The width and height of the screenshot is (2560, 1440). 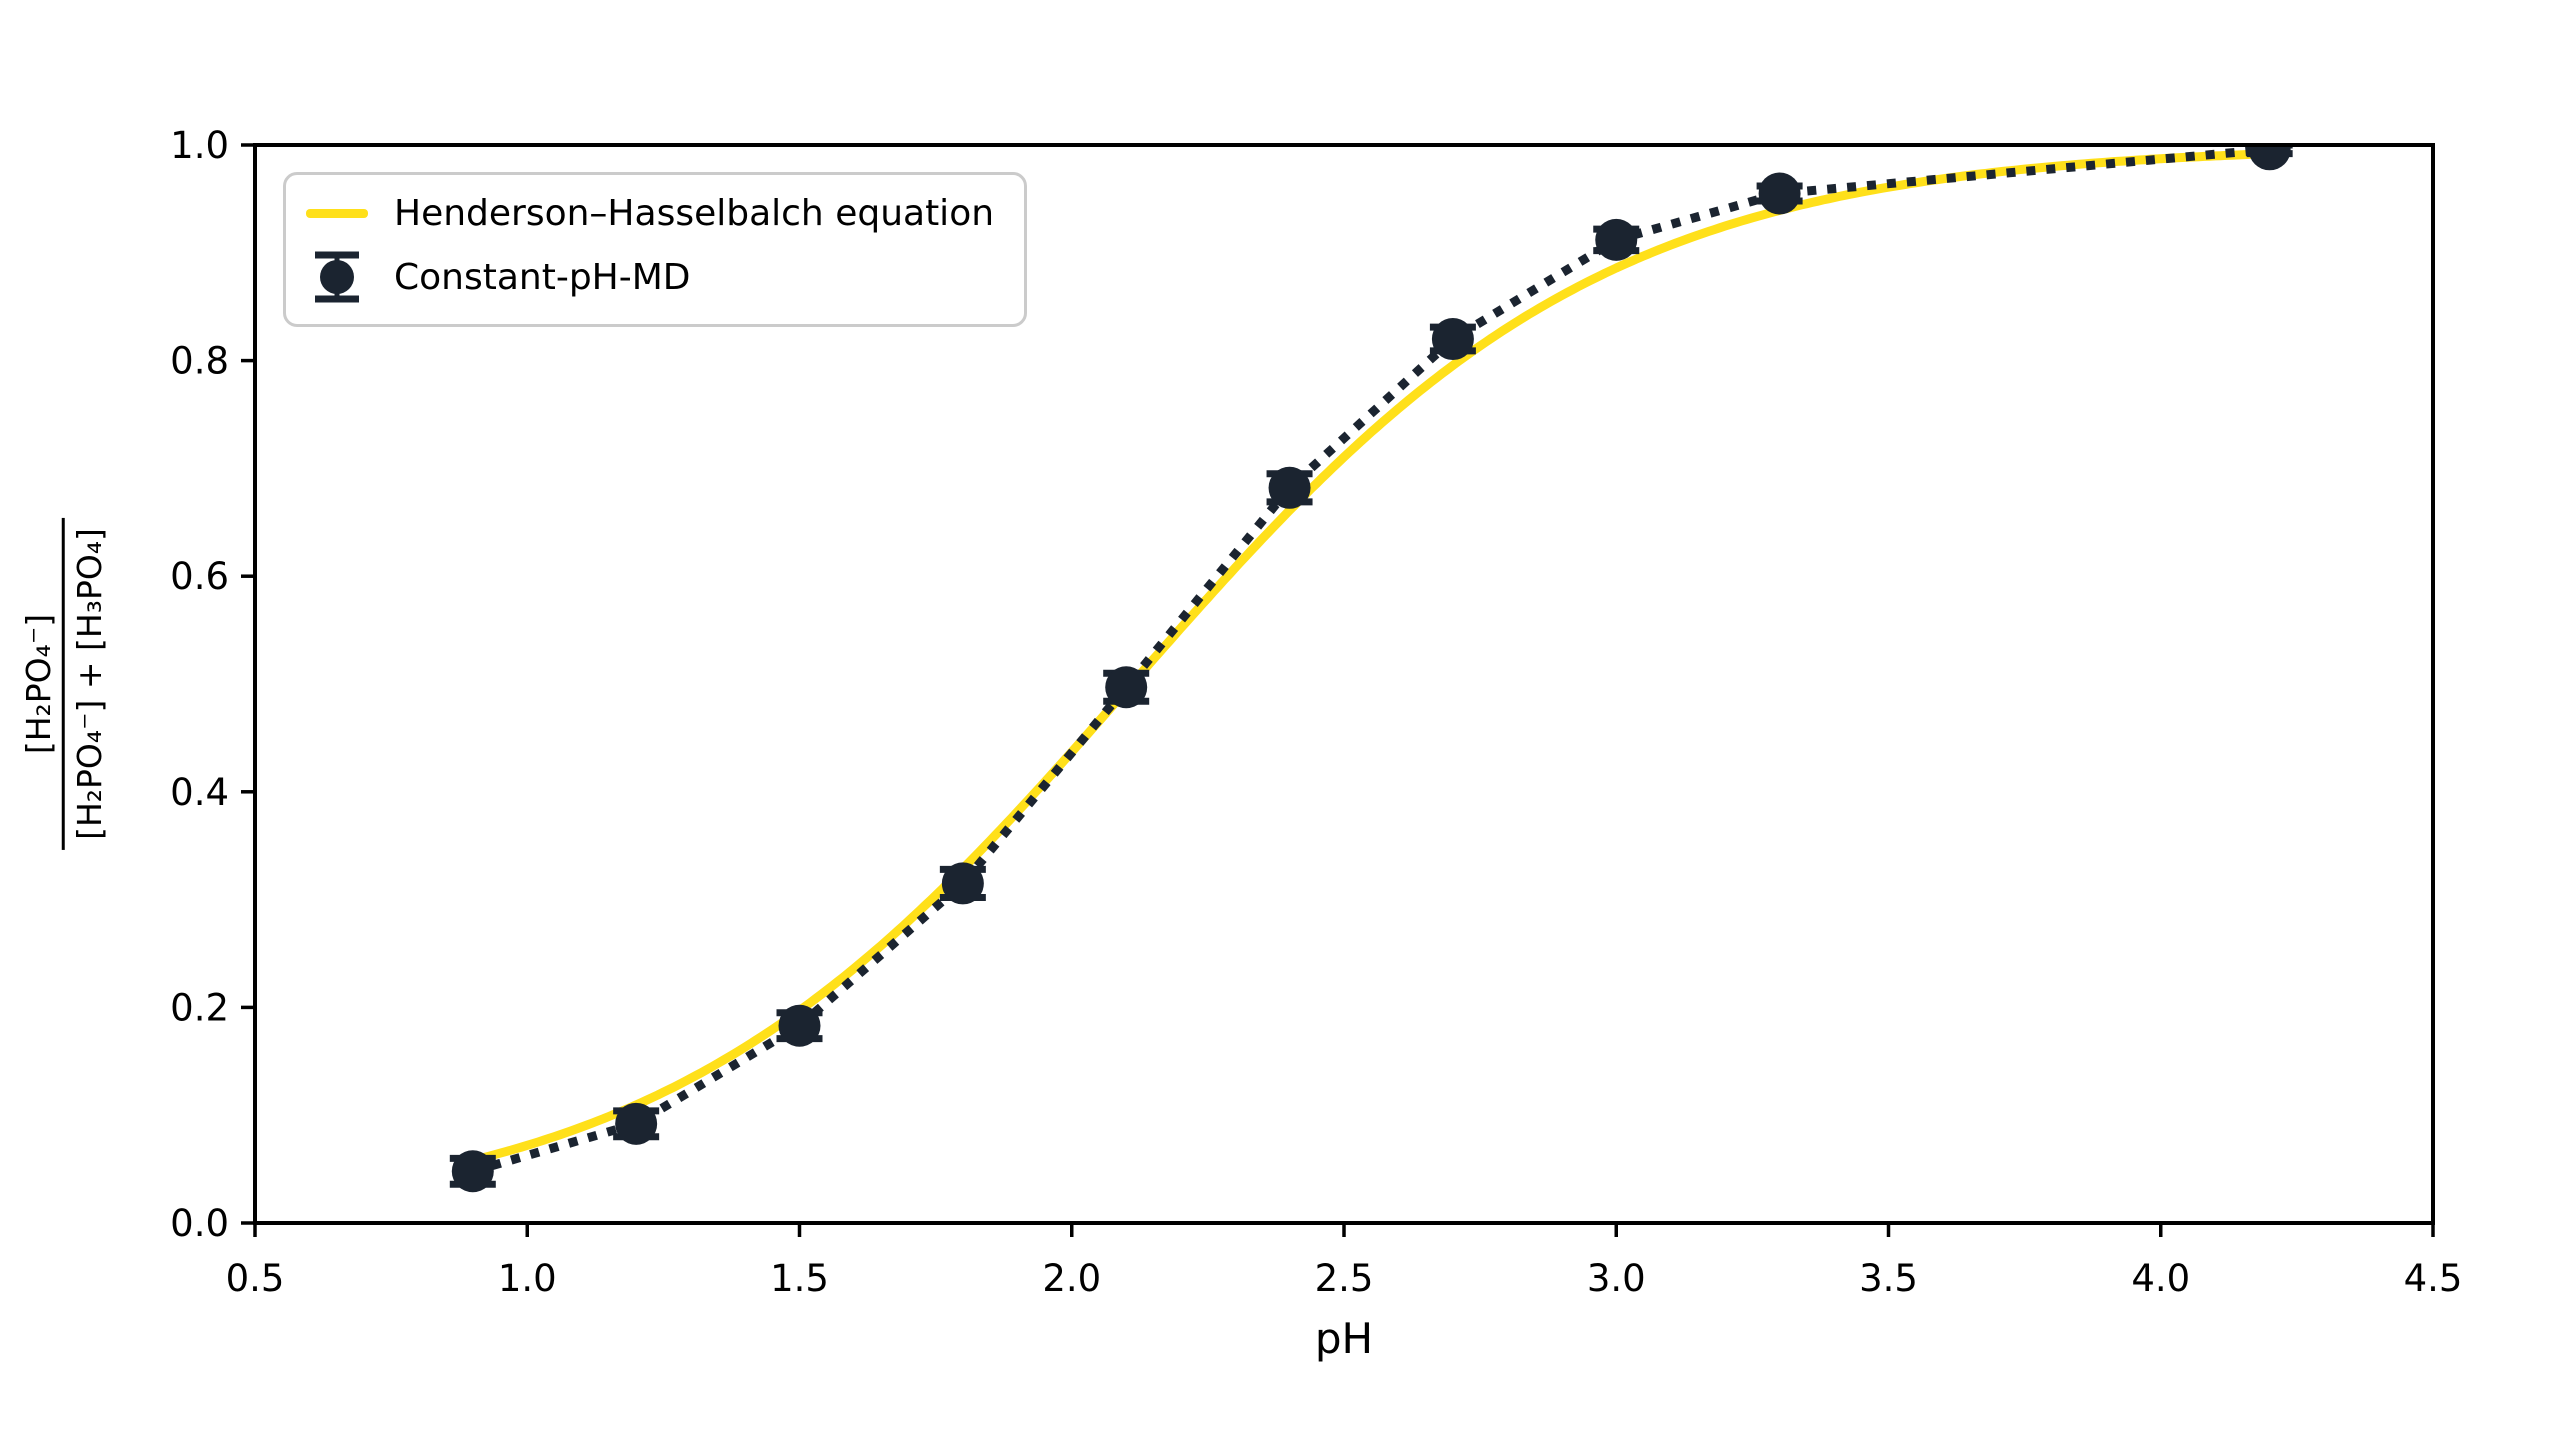 What do you see at coordinates (1071, 1278) in the screenshot?
I see `x-tick-label: 2.0` at bounding box center [1071, 1278].